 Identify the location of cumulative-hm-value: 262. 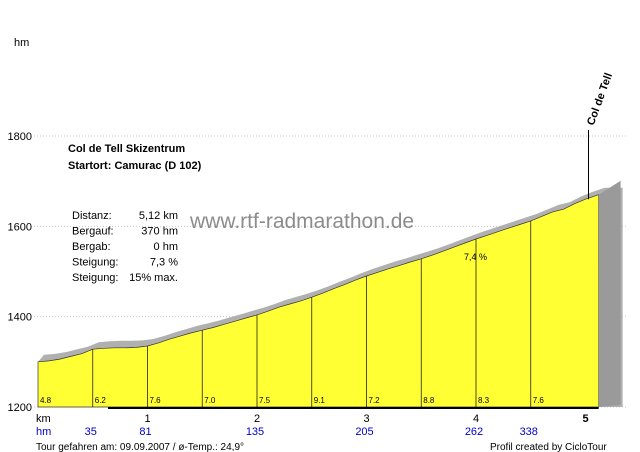
(474, 432).